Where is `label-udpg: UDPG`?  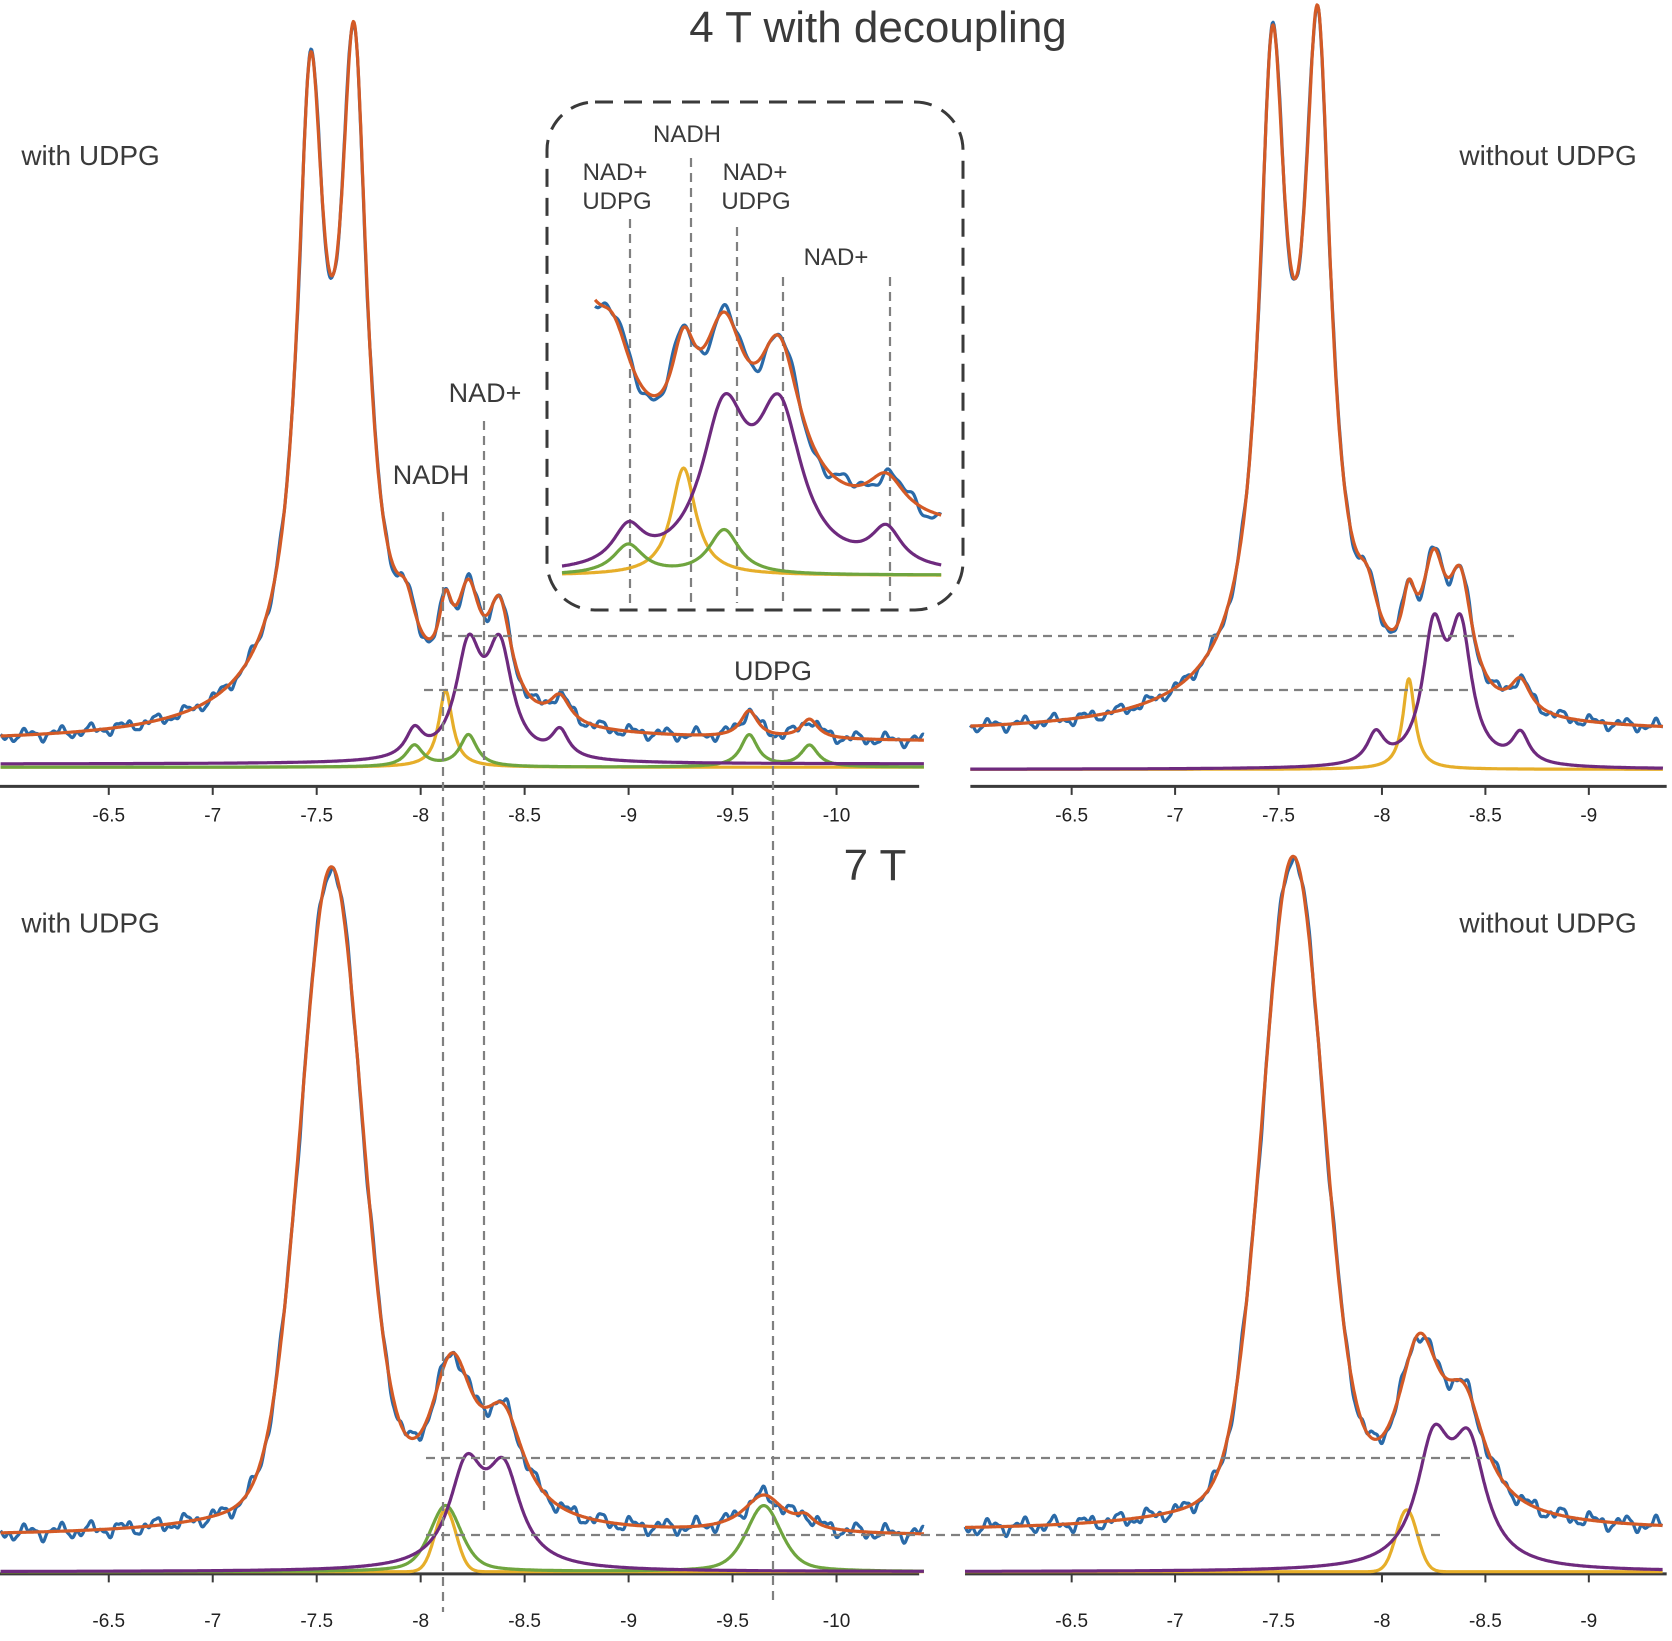
label-udpg: UDPG is located at coordinates (773, 671).